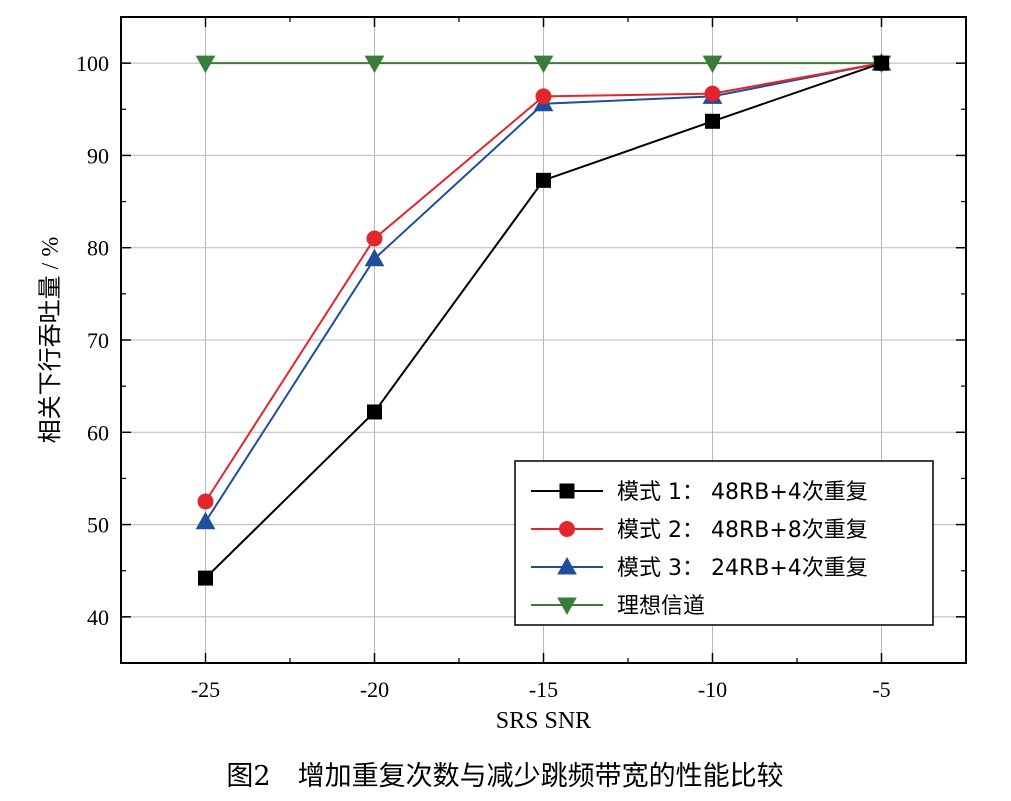 The height and width of the screenshot is (801, 1011). What do you see at coordinates (205, 689) in the screenshot?
I see `x-tick-label: -25` at bounding box center [205, 689].